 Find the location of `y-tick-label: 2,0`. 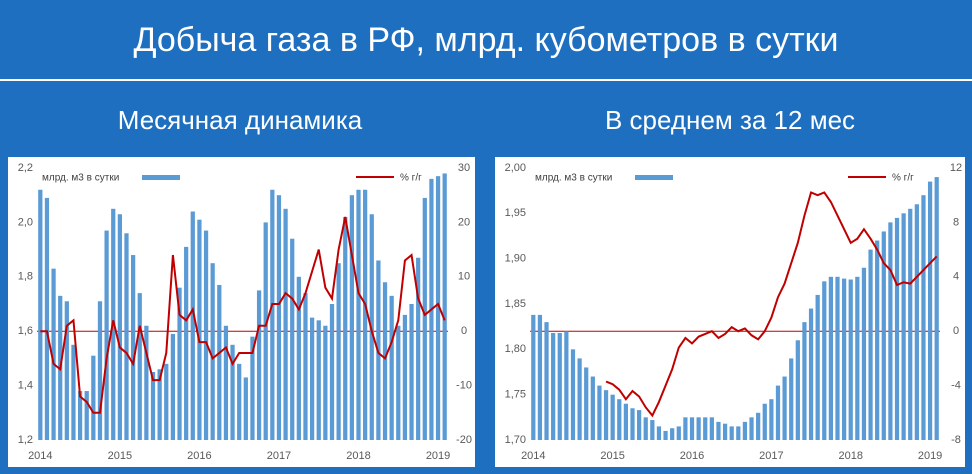

y-tick-label: 2,0 is located at coordinates (25, 222).